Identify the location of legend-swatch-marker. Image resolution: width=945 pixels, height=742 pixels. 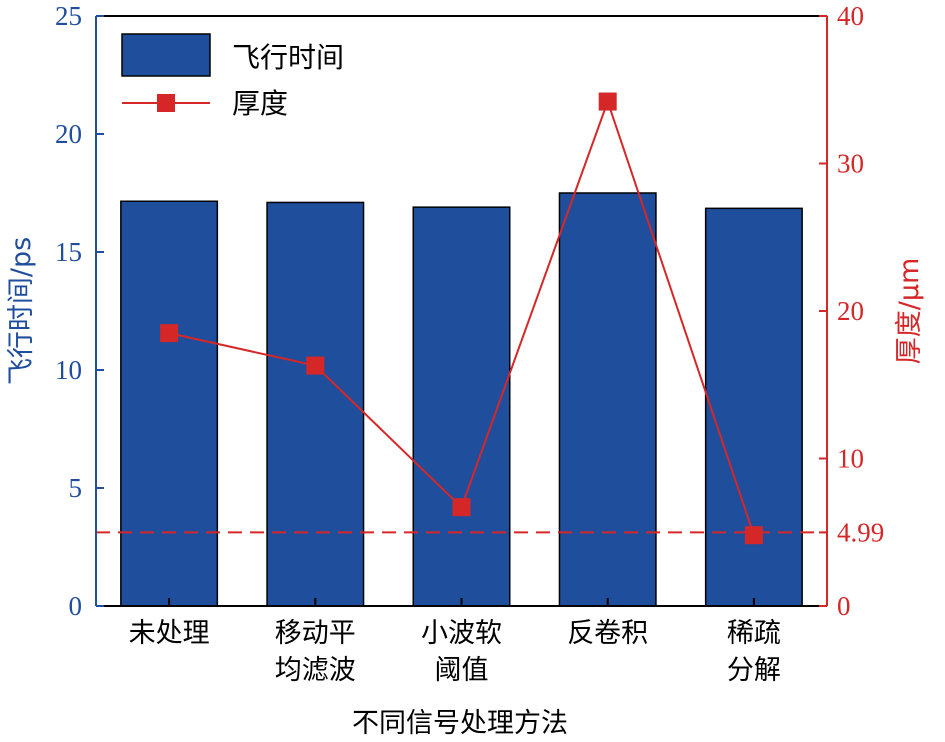
(166, 103).